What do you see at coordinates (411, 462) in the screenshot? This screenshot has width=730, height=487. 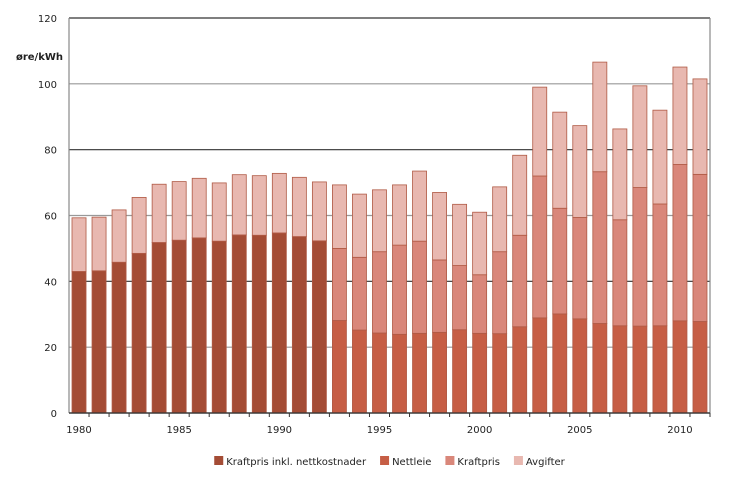 I see `legend-label: Nettleie` at bounding box center [411, 462].